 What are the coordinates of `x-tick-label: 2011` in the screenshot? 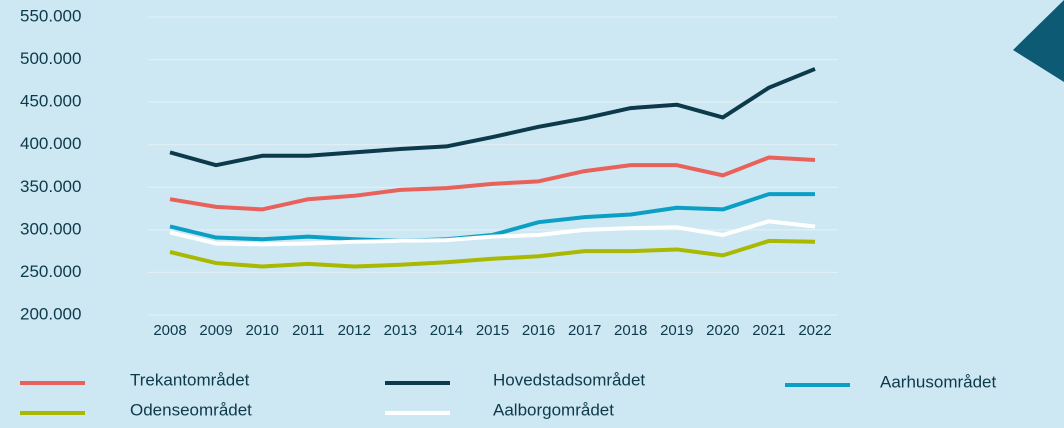 It's located at (308, 330).